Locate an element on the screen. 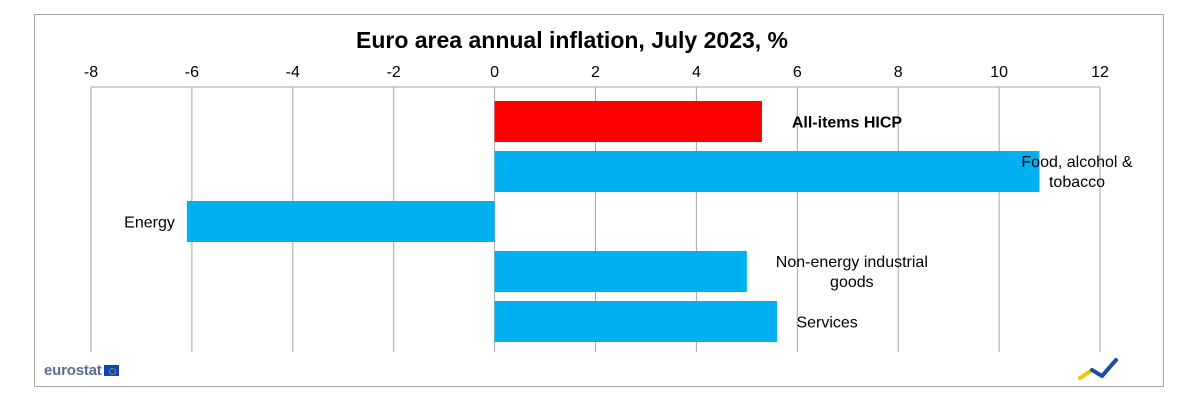  category-label: Energy is located at coordinates (149, 223).